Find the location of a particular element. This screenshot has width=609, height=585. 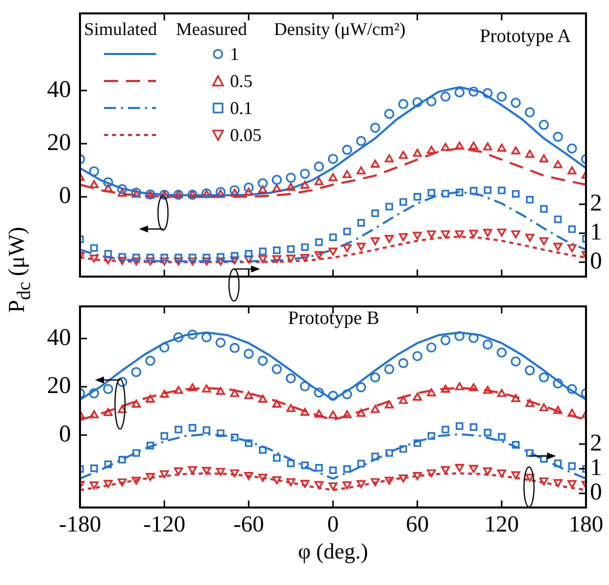

x-axis-title: φ (deg.) is located at coordinates (333, 551).